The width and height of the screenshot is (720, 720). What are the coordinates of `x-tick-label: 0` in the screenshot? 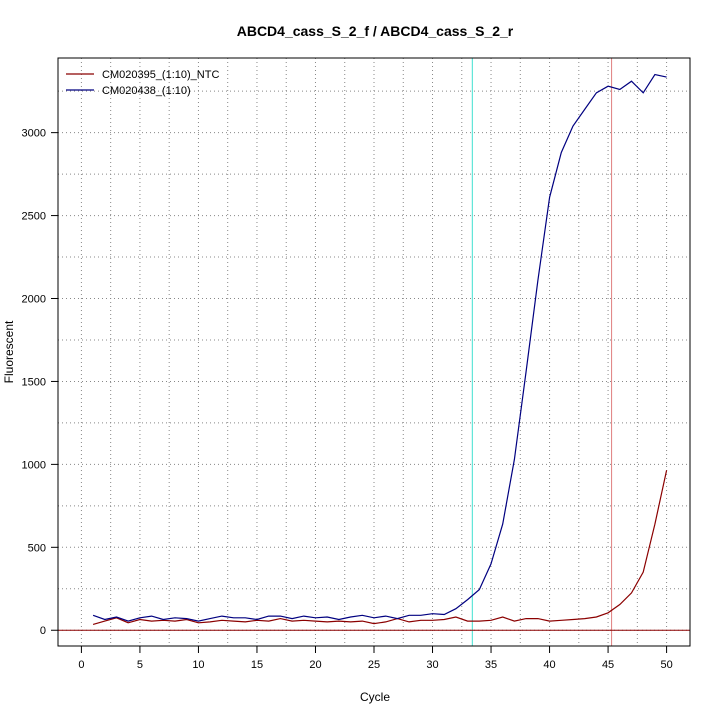 It's located at (81, 665).